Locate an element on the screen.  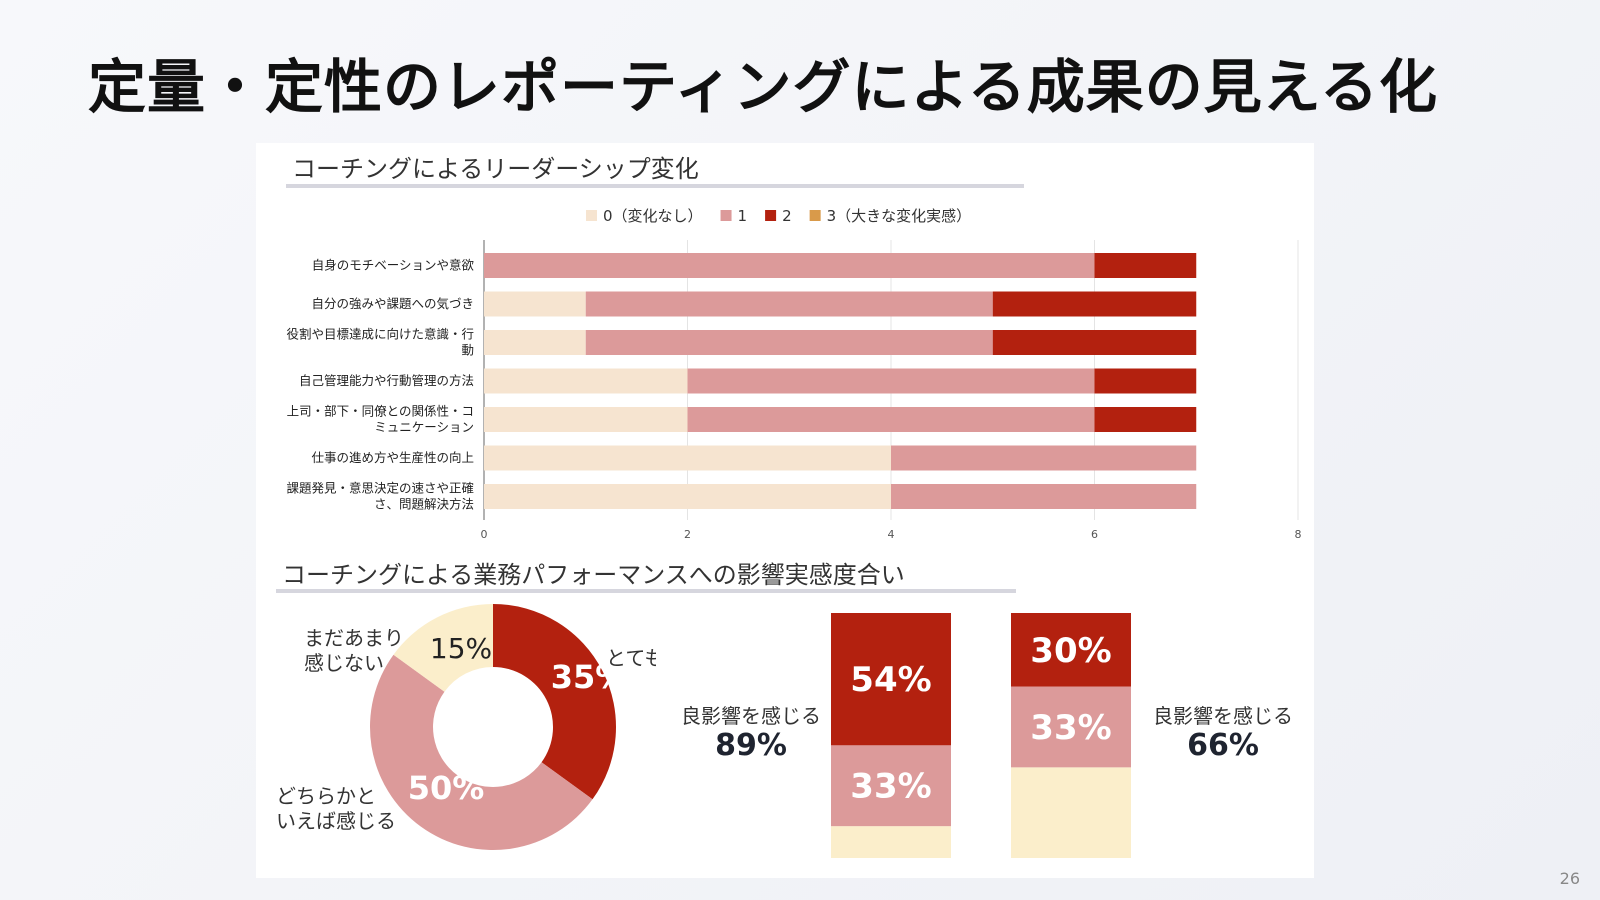
stacked-bar-value-label: 30% is located at coordinates (1070, 651).